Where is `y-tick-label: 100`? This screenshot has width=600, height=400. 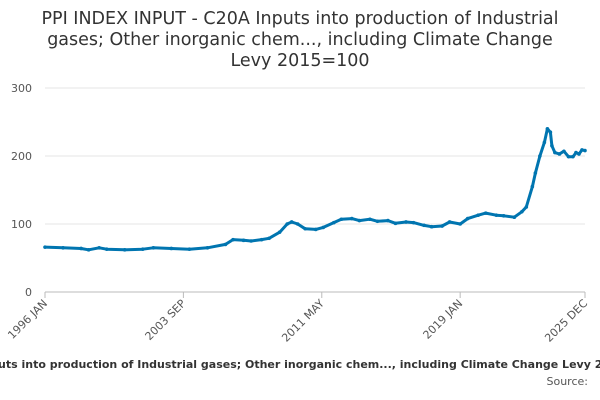
y-tick-label: 100 is located at coordinates (21, 224).